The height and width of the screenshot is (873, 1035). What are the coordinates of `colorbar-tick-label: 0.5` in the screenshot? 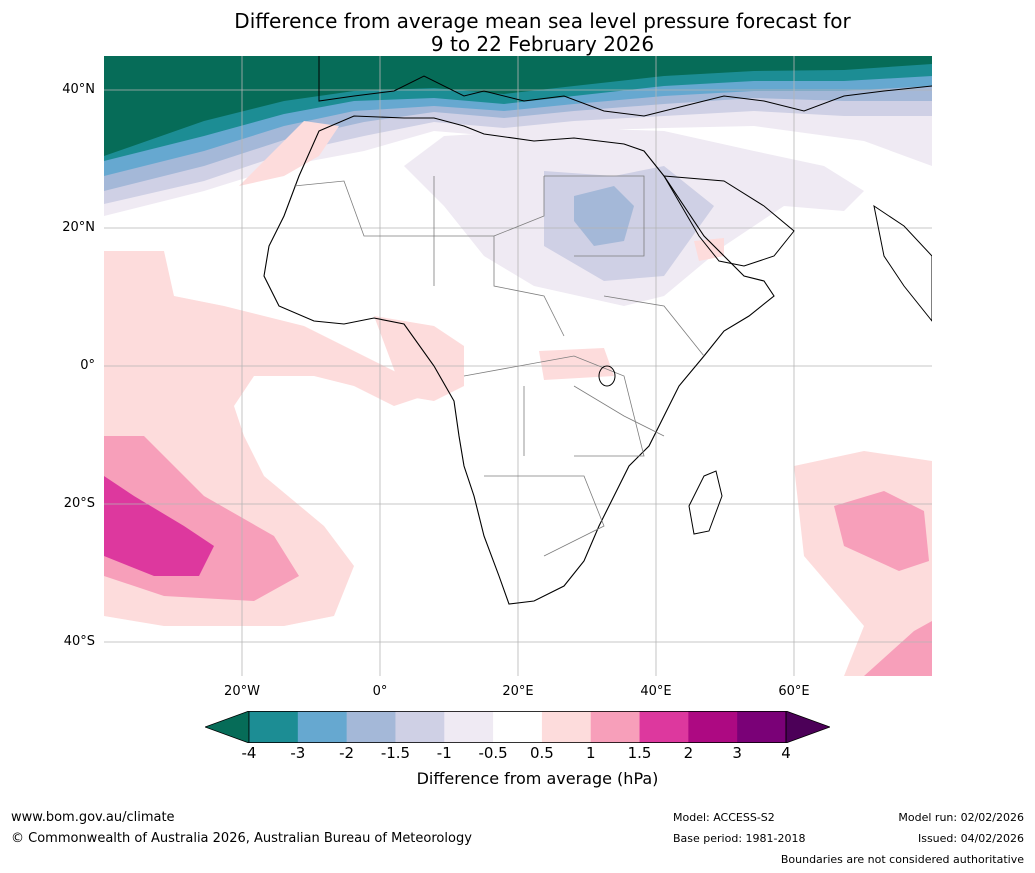 It's located at (541, 753).